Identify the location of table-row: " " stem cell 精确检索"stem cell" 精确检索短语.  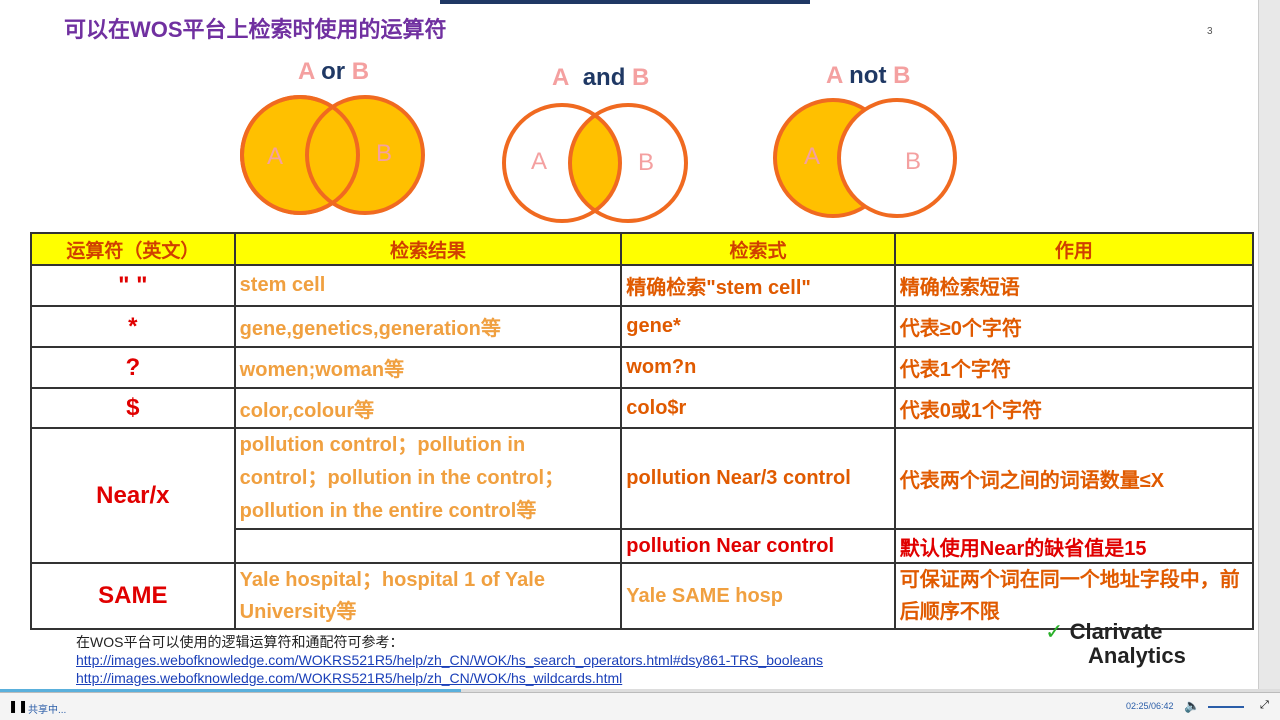
(642, 285).